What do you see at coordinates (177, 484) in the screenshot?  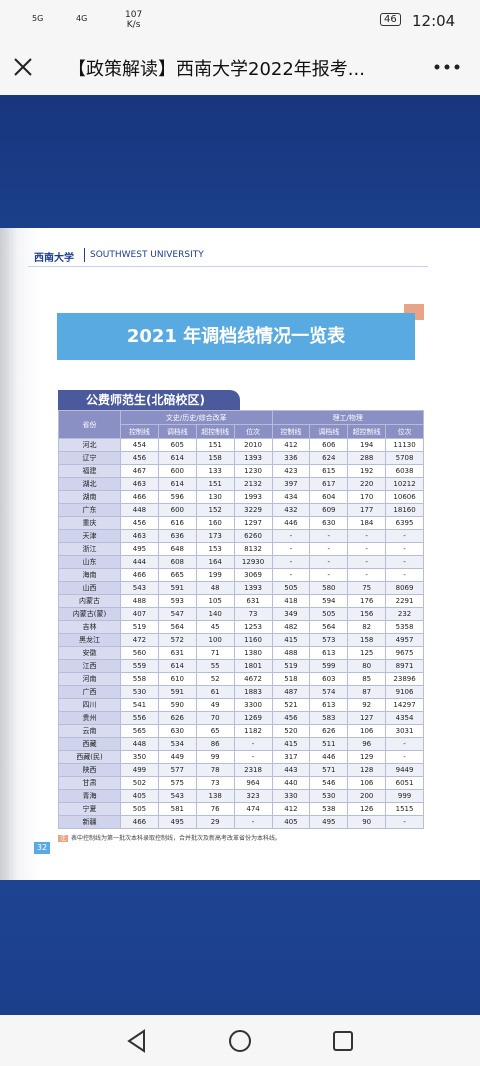 I see `cell: 614` at bounding box center [177, 484].